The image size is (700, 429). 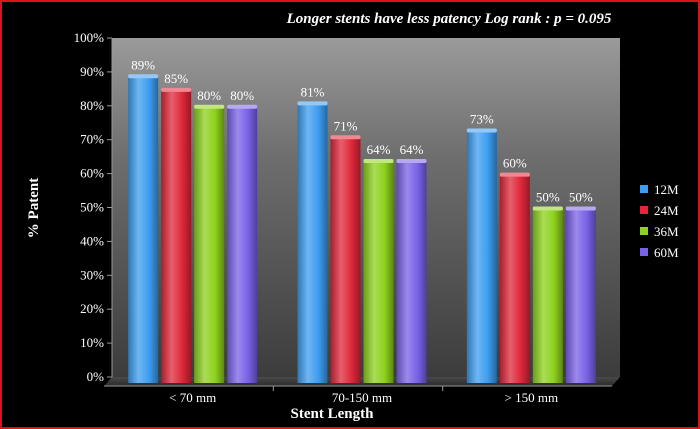 What do you see at coordinates (176, 78) in the screenshot?
I see `data-label-24M-0: 85%` at bounding box center [176, 78].